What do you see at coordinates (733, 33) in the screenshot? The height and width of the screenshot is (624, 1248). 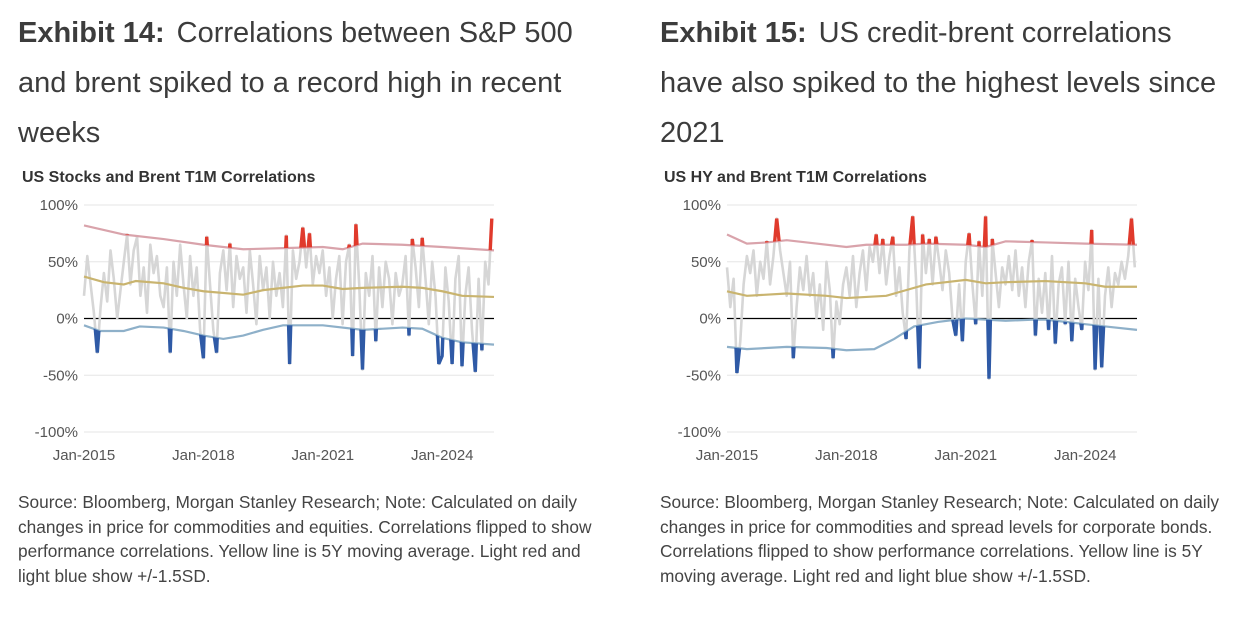 I see `exhibit-label: Exhibit 15:` at bounding box center [733, 33].